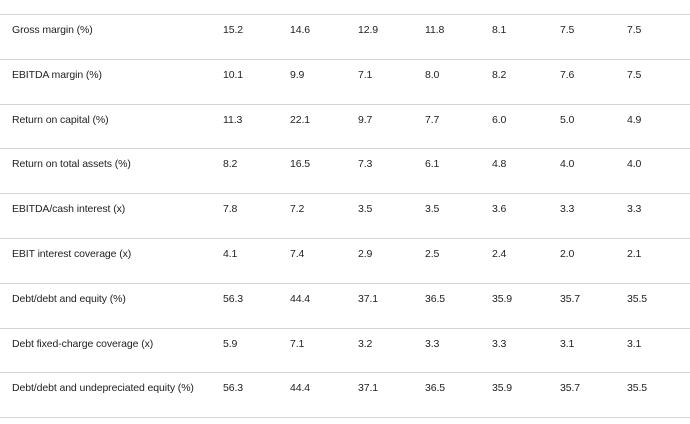 The image size is (690, 424). What do you see at coordinates (432, 254) in the screenshot?
I see `cell-value: 2.5` at bounding box center [432, 254].